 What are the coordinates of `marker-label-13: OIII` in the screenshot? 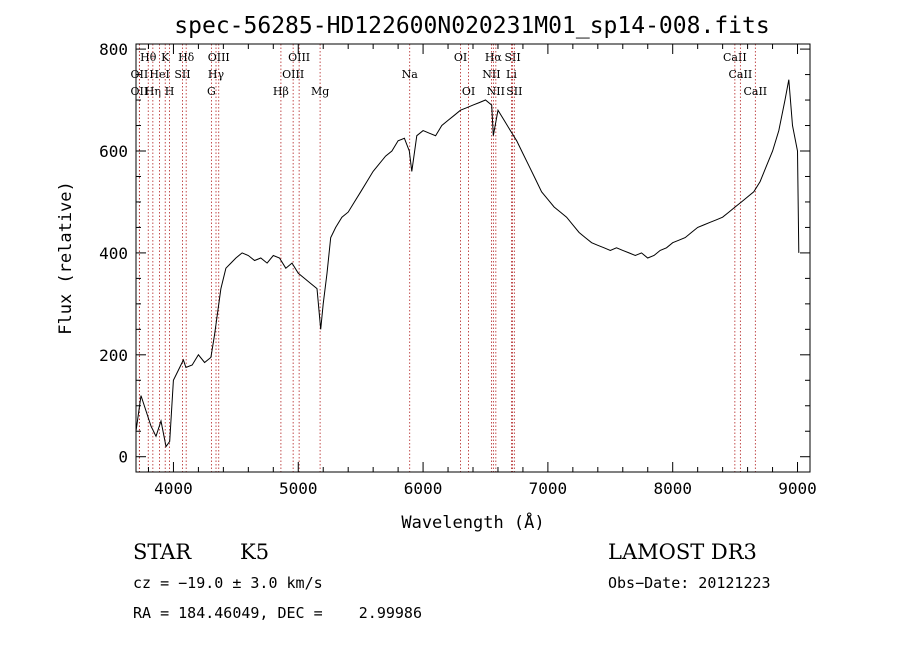 It's located at (293, 74).